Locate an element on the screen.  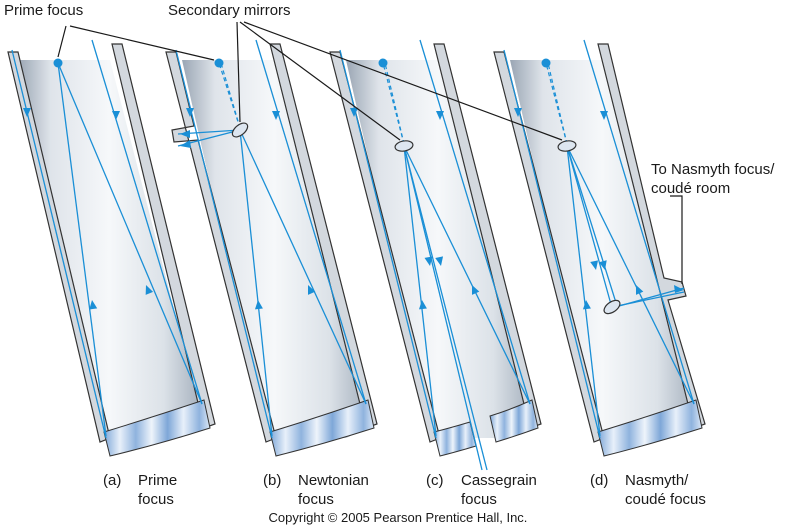
prime-focus-point is located at coordinates (58, 63).